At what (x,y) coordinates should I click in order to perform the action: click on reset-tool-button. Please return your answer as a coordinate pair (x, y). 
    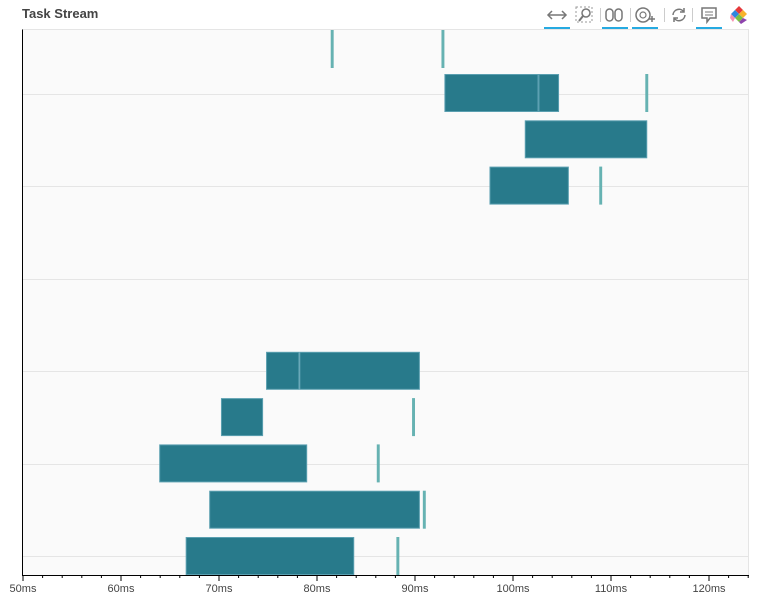
    Looking at the image, I should click on (679, 15).